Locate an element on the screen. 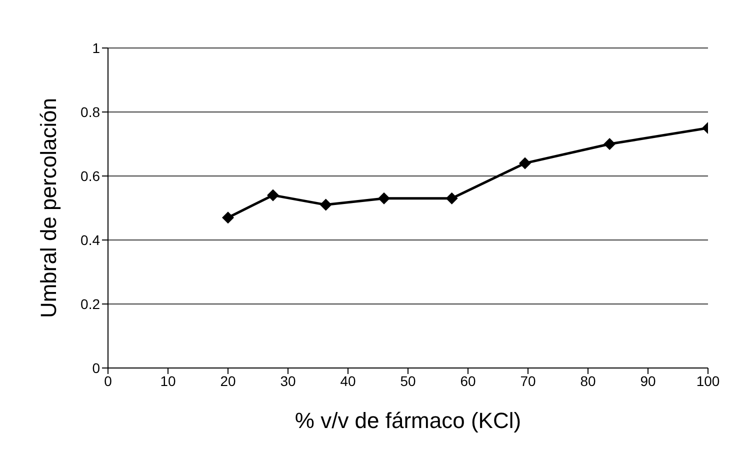  x-tick-label: 80 is located at coordinates (588, 380).